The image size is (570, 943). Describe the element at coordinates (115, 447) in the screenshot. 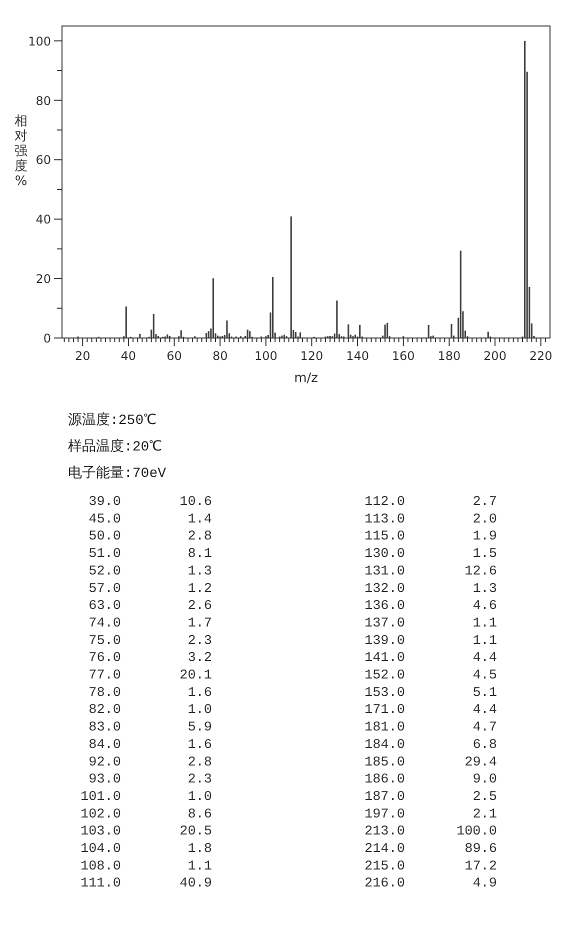

I see `text: 样品温度:20℃` at that location.